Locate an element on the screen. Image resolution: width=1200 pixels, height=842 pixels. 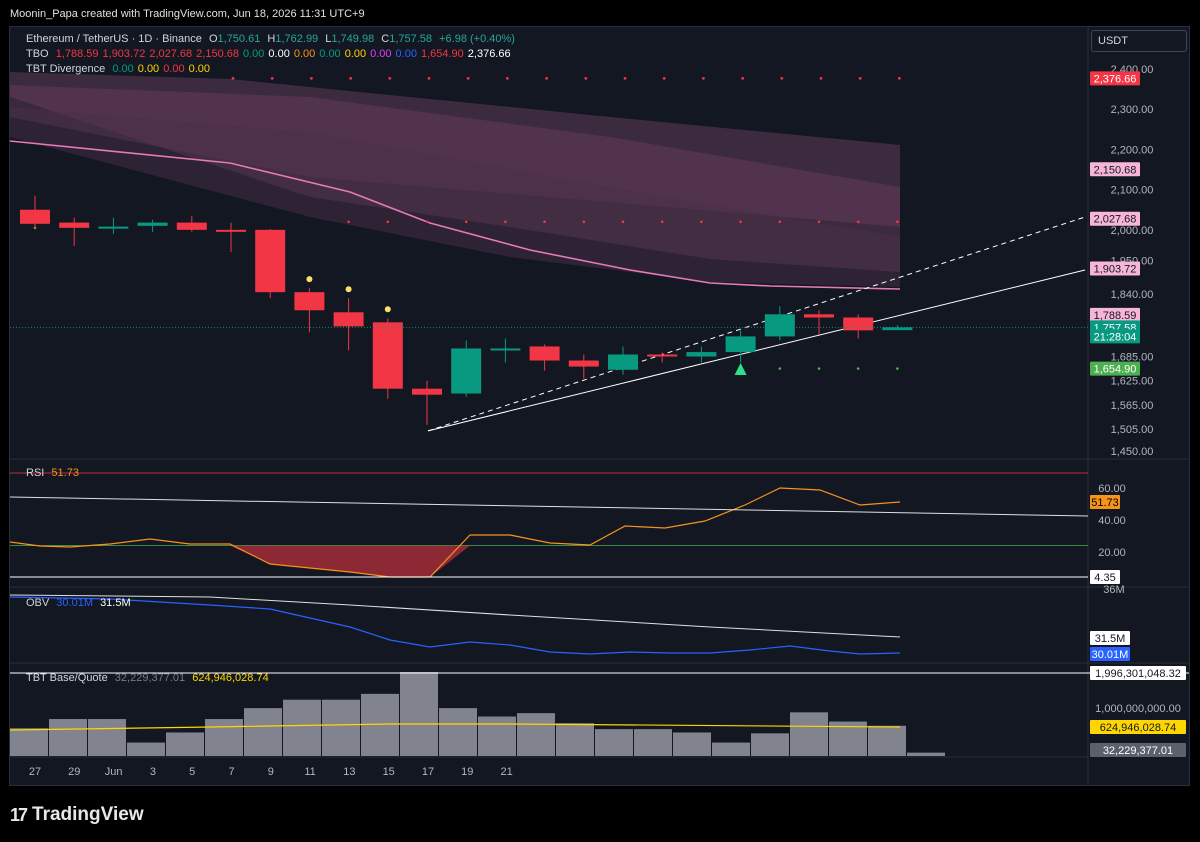
time-tick-label: 13 is located at coordinates (349, 772).